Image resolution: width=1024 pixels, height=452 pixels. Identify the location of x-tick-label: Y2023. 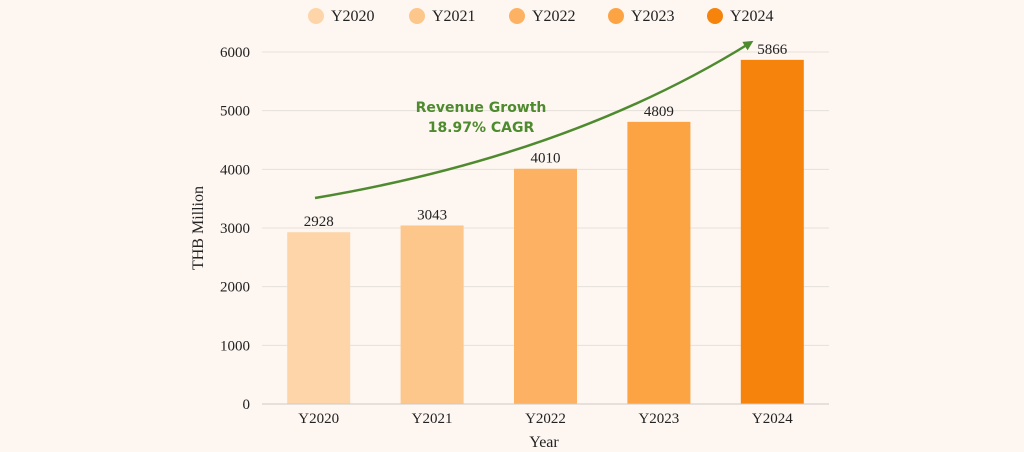
(658, 419).